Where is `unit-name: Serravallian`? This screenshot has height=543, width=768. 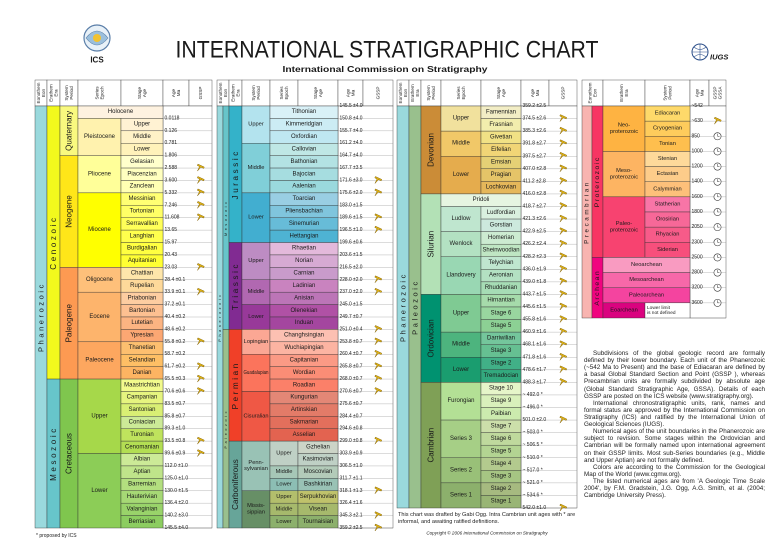
unit-name: Serravallian is located at coordinates (142, 224).